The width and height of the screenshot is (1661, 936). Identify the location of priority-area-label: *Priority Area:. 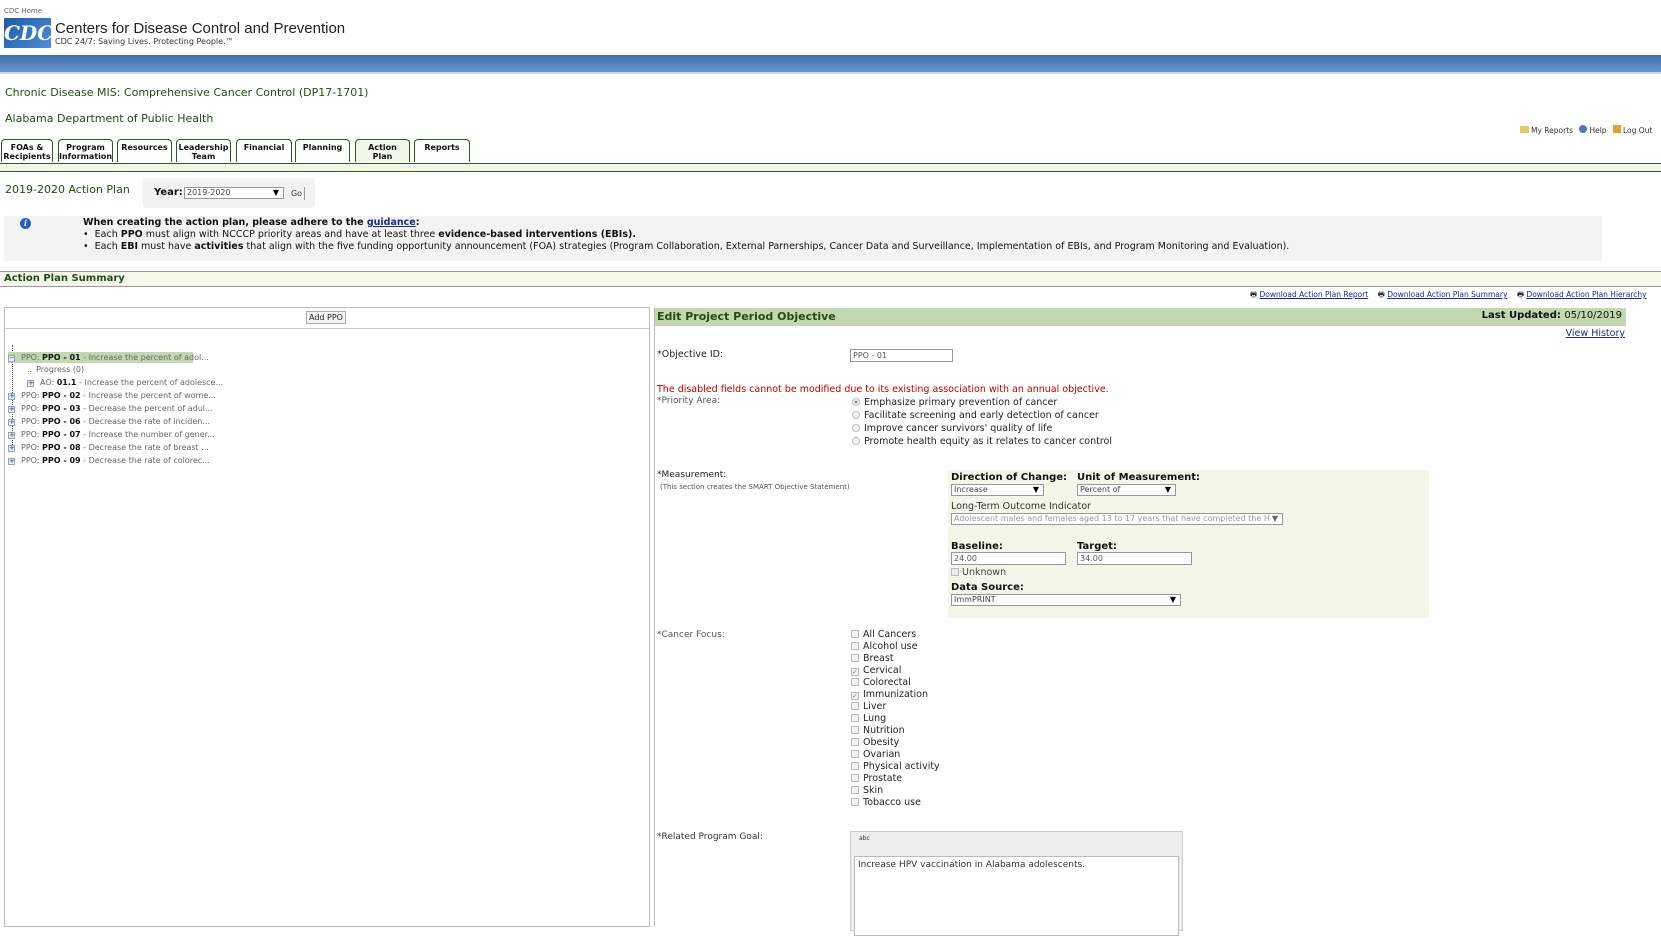
(689, 401).